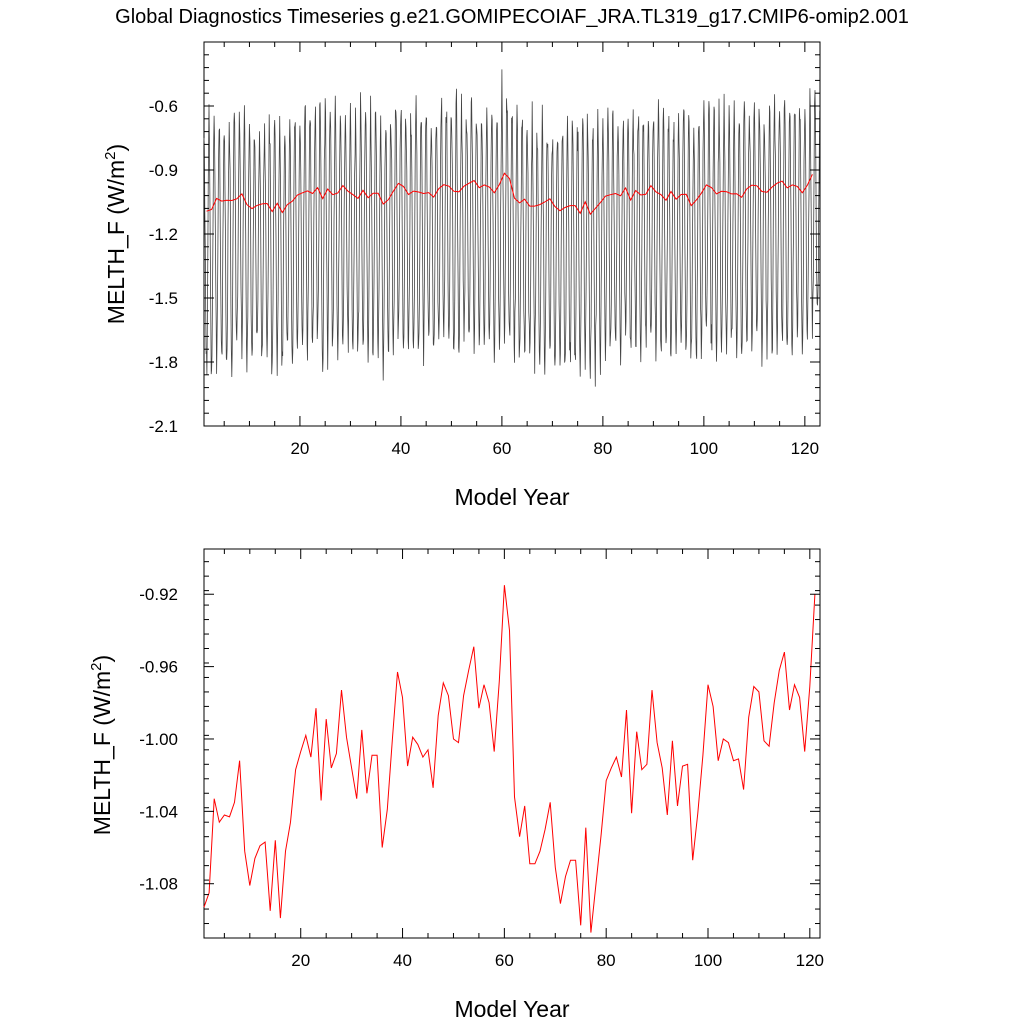 This screenshot has width=1024, height=1024. Describe the element at coordinates (509, 194) in the screenshot. I see `top-chart-annual-series-line` at that location.